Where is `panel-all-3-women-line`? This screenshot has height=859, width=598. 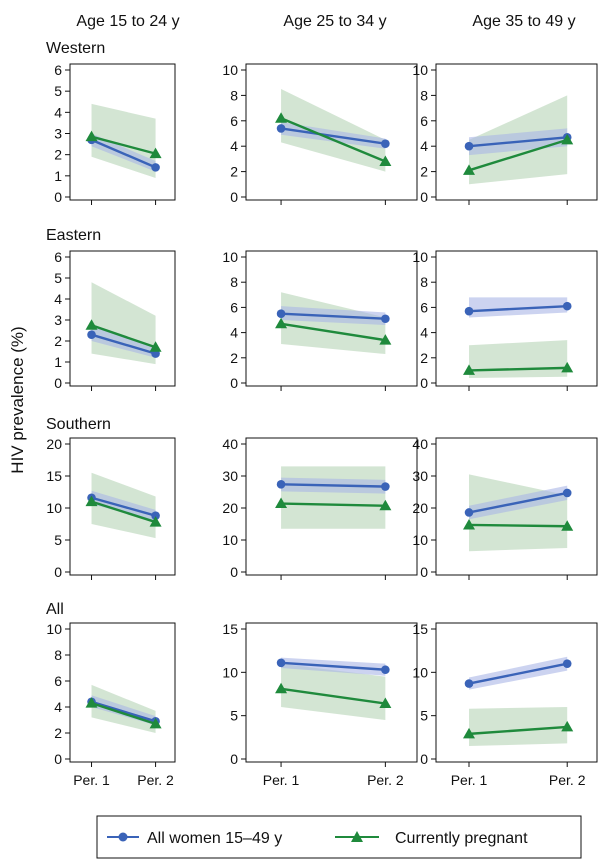
panel-all-3-women-line is located at coordinates (518, 673).